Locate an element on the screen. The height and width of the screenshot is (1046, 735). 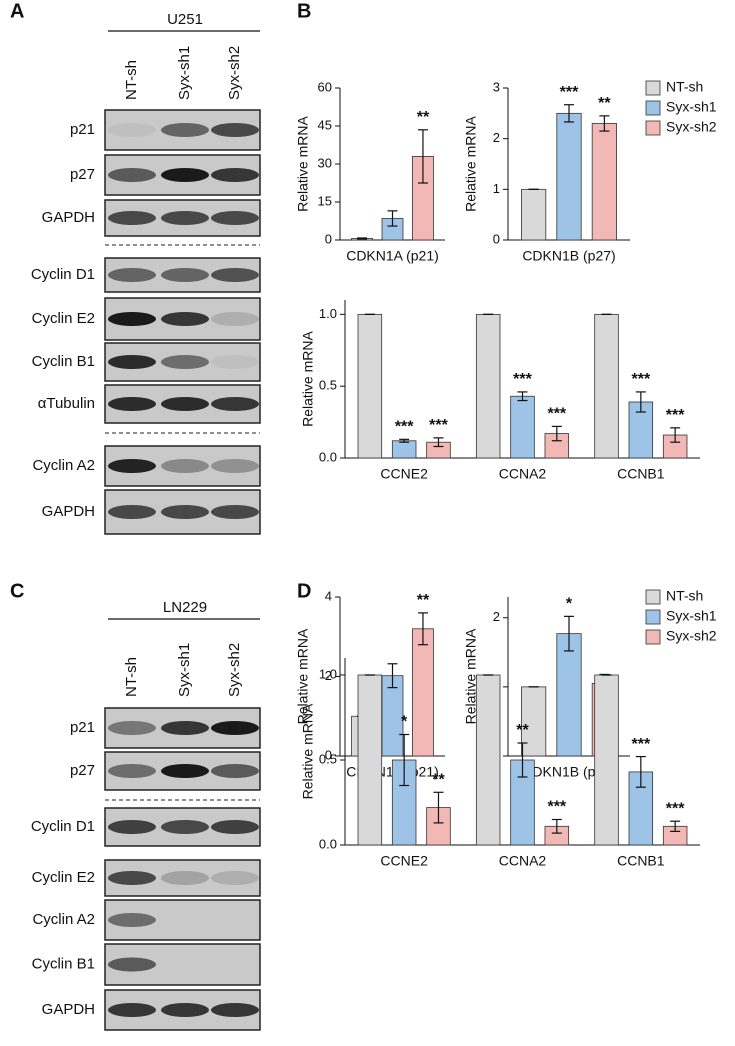
panel-letter: C is located at coordinates (17, 591).